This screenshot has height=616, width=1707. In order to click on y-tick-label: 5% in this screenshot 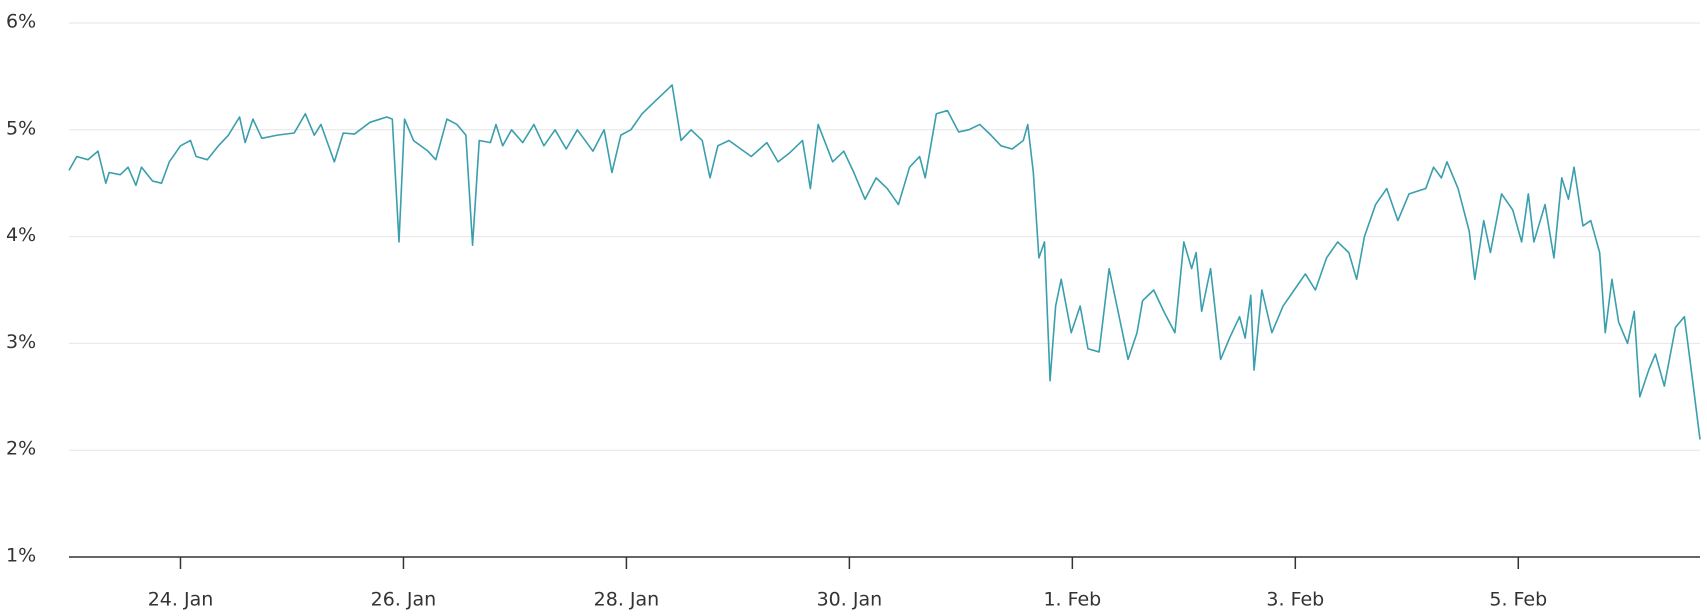, I will do `click(21, 128)`.